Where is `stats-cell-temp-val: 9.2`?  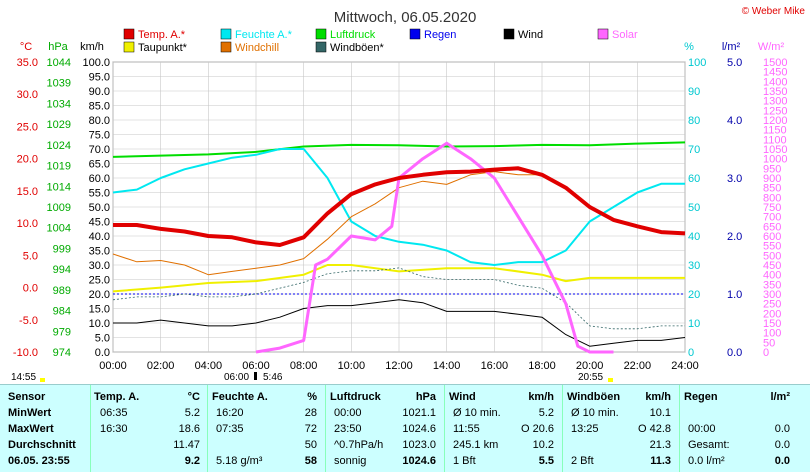
stats-cell-temp-val: 9.2 is located at coordinates (172, 461).